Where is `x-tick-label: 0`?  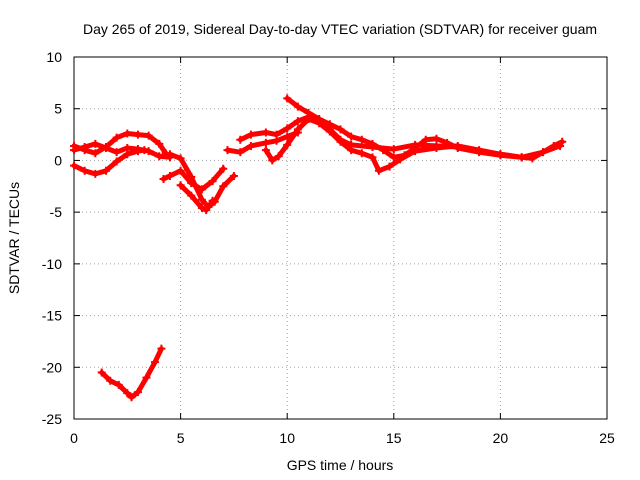 x-tick-label: 0 is located at coordinates (74, 438).